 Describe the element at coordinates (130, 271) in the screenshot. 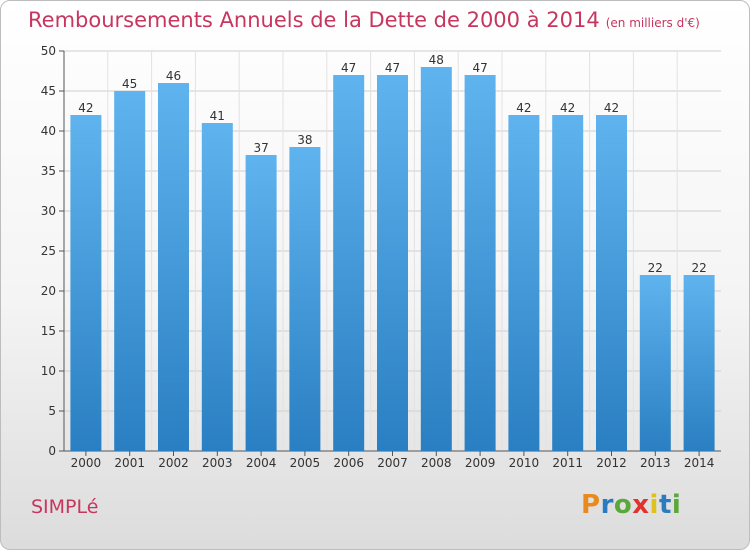

I see `bar-2001` at that location.